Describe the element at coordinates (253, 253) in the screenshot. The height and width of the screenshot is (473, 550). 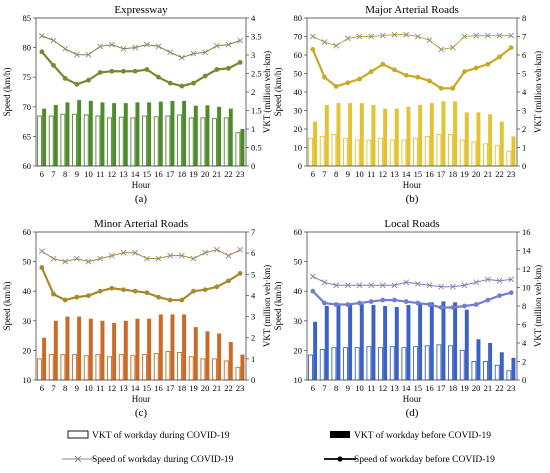
I see `right-tick-label: 6` at that location.